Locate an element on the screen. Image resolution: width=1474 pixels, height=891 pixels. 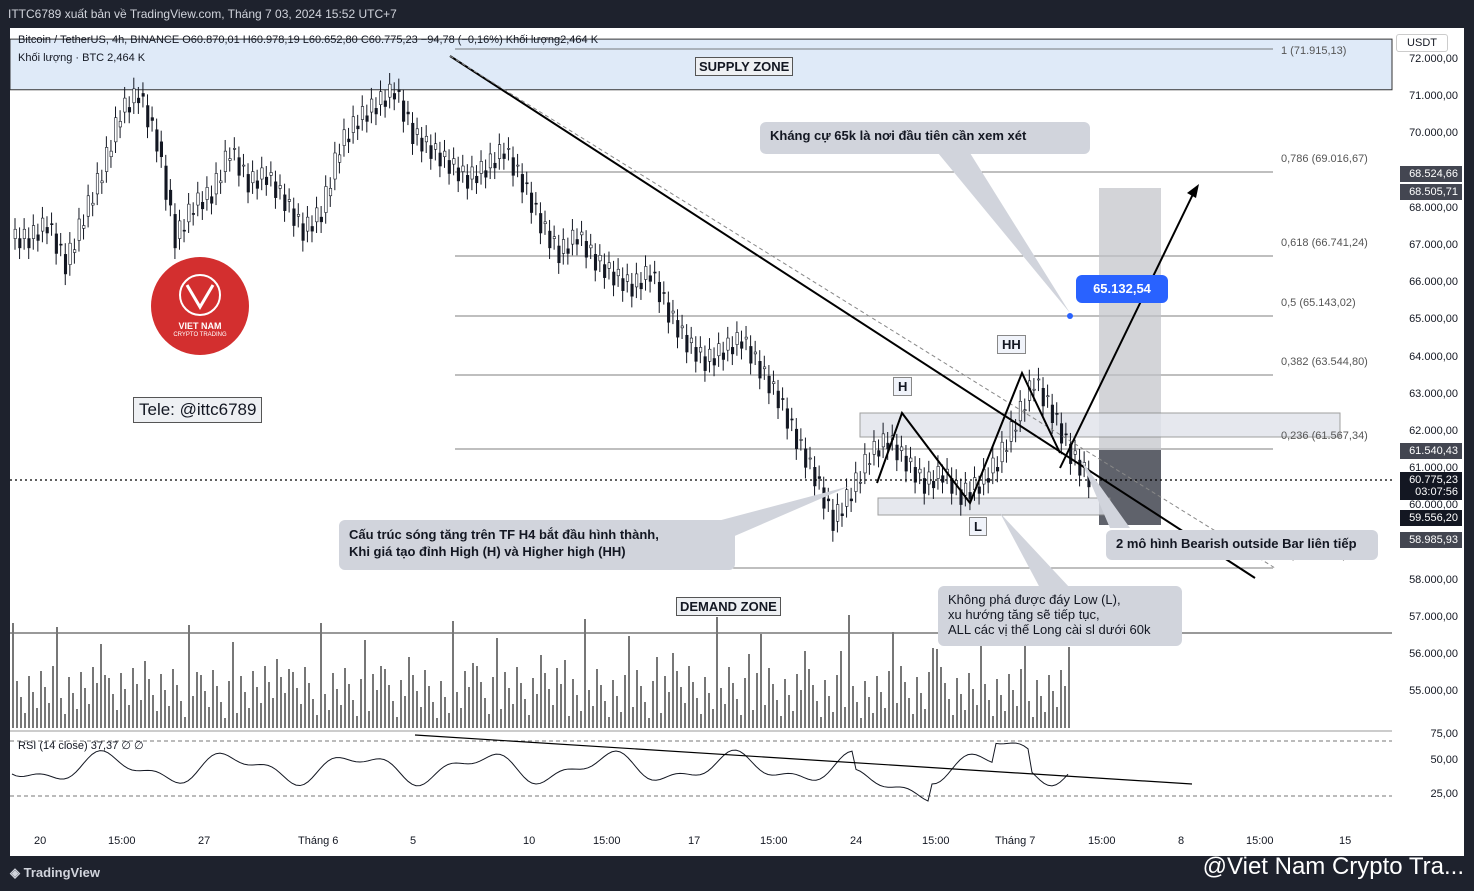
time-tick-label: 8 is located at coordinates (1181, 841).